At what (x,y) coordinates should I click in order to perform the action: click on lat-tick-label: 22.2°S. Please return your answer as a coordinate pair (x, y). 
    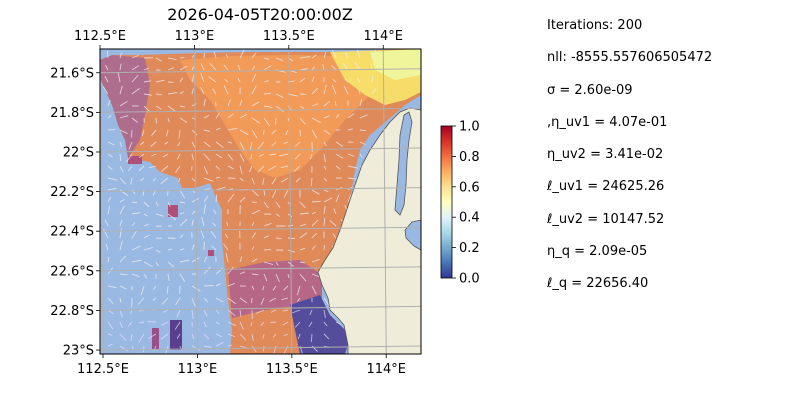
    Looking at the image, I should click on (72, 192).